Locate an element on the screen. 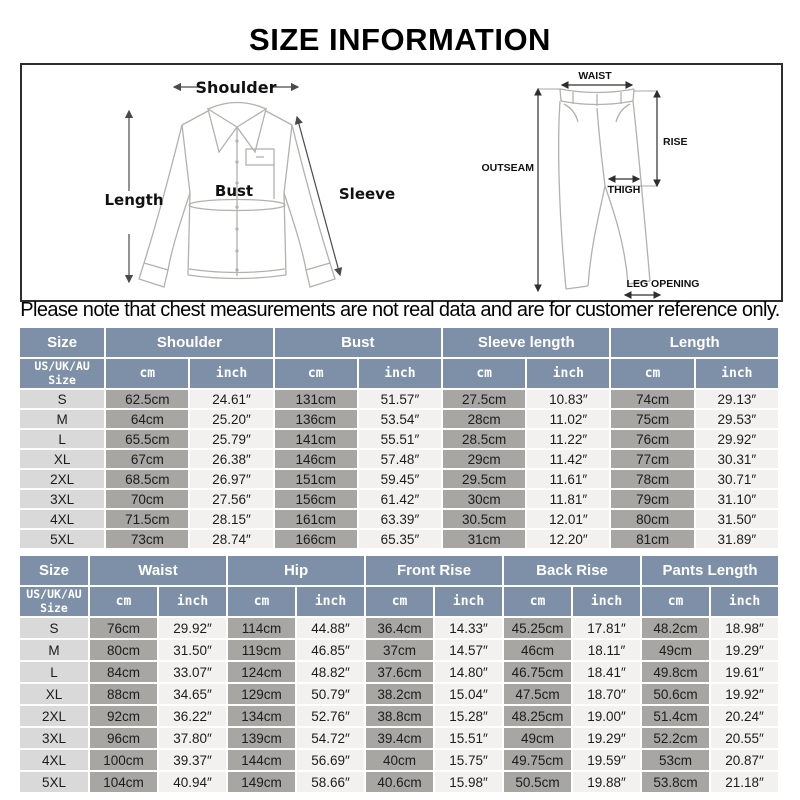  shirt-dimension-arrows is located at coordinates (233, 183).